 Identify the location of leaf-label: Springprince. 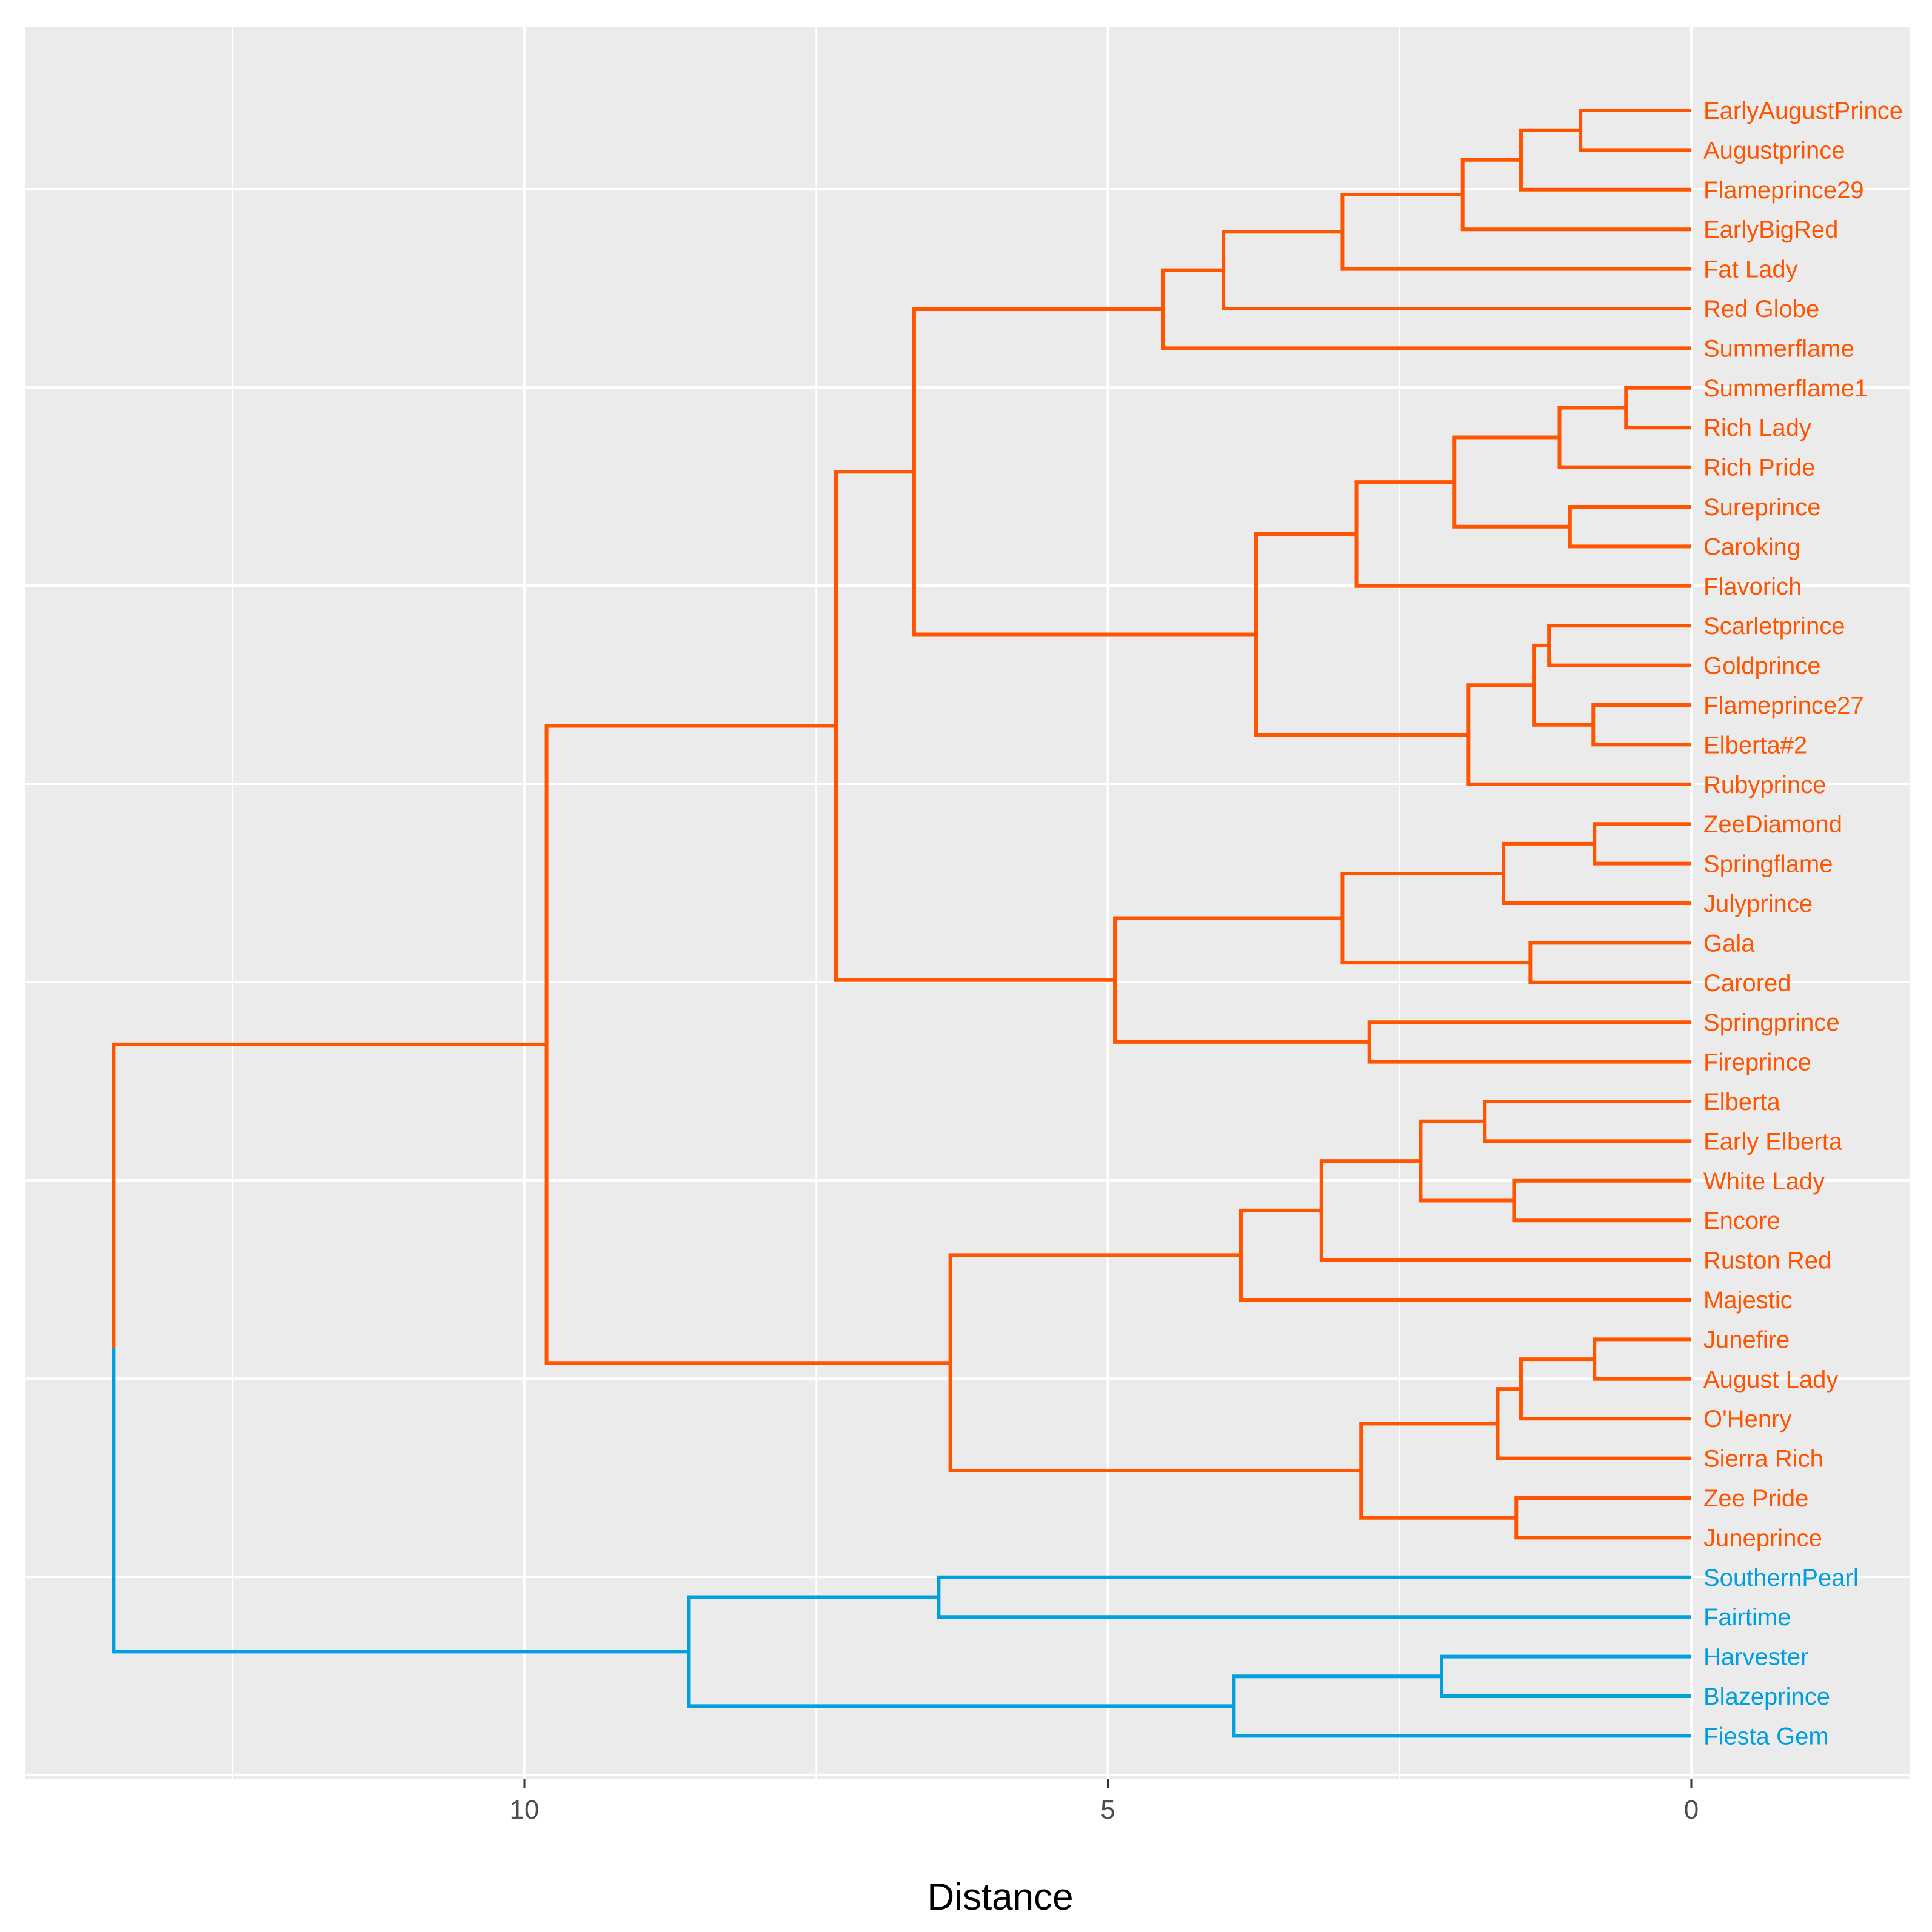
(1771, 1022).